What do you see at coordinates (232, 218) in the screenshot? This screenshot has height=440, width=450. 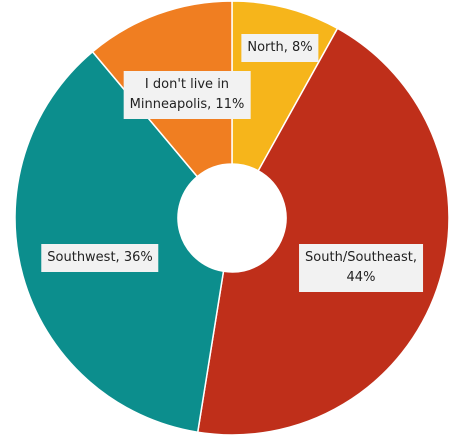 I see `donut-hole` at bounding box center [232, 218].